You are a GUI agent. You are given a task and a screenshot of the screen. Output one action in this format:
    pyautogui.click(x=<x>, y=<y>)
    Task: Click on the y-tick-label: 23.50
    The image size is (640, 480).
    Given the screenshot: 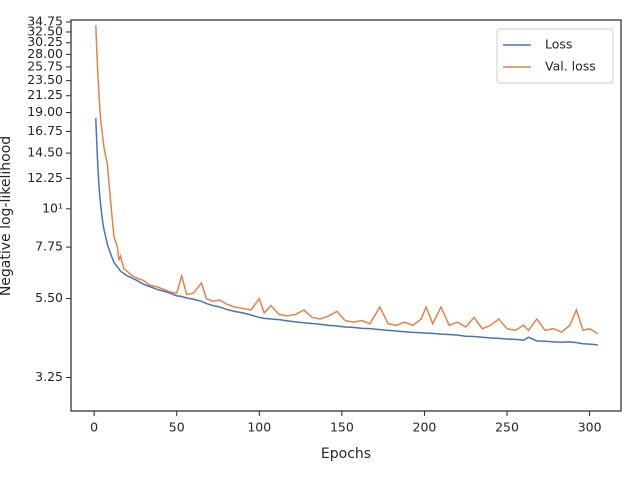 What is the action you would take?
    pyautogui.click(x=45, y=79)
    